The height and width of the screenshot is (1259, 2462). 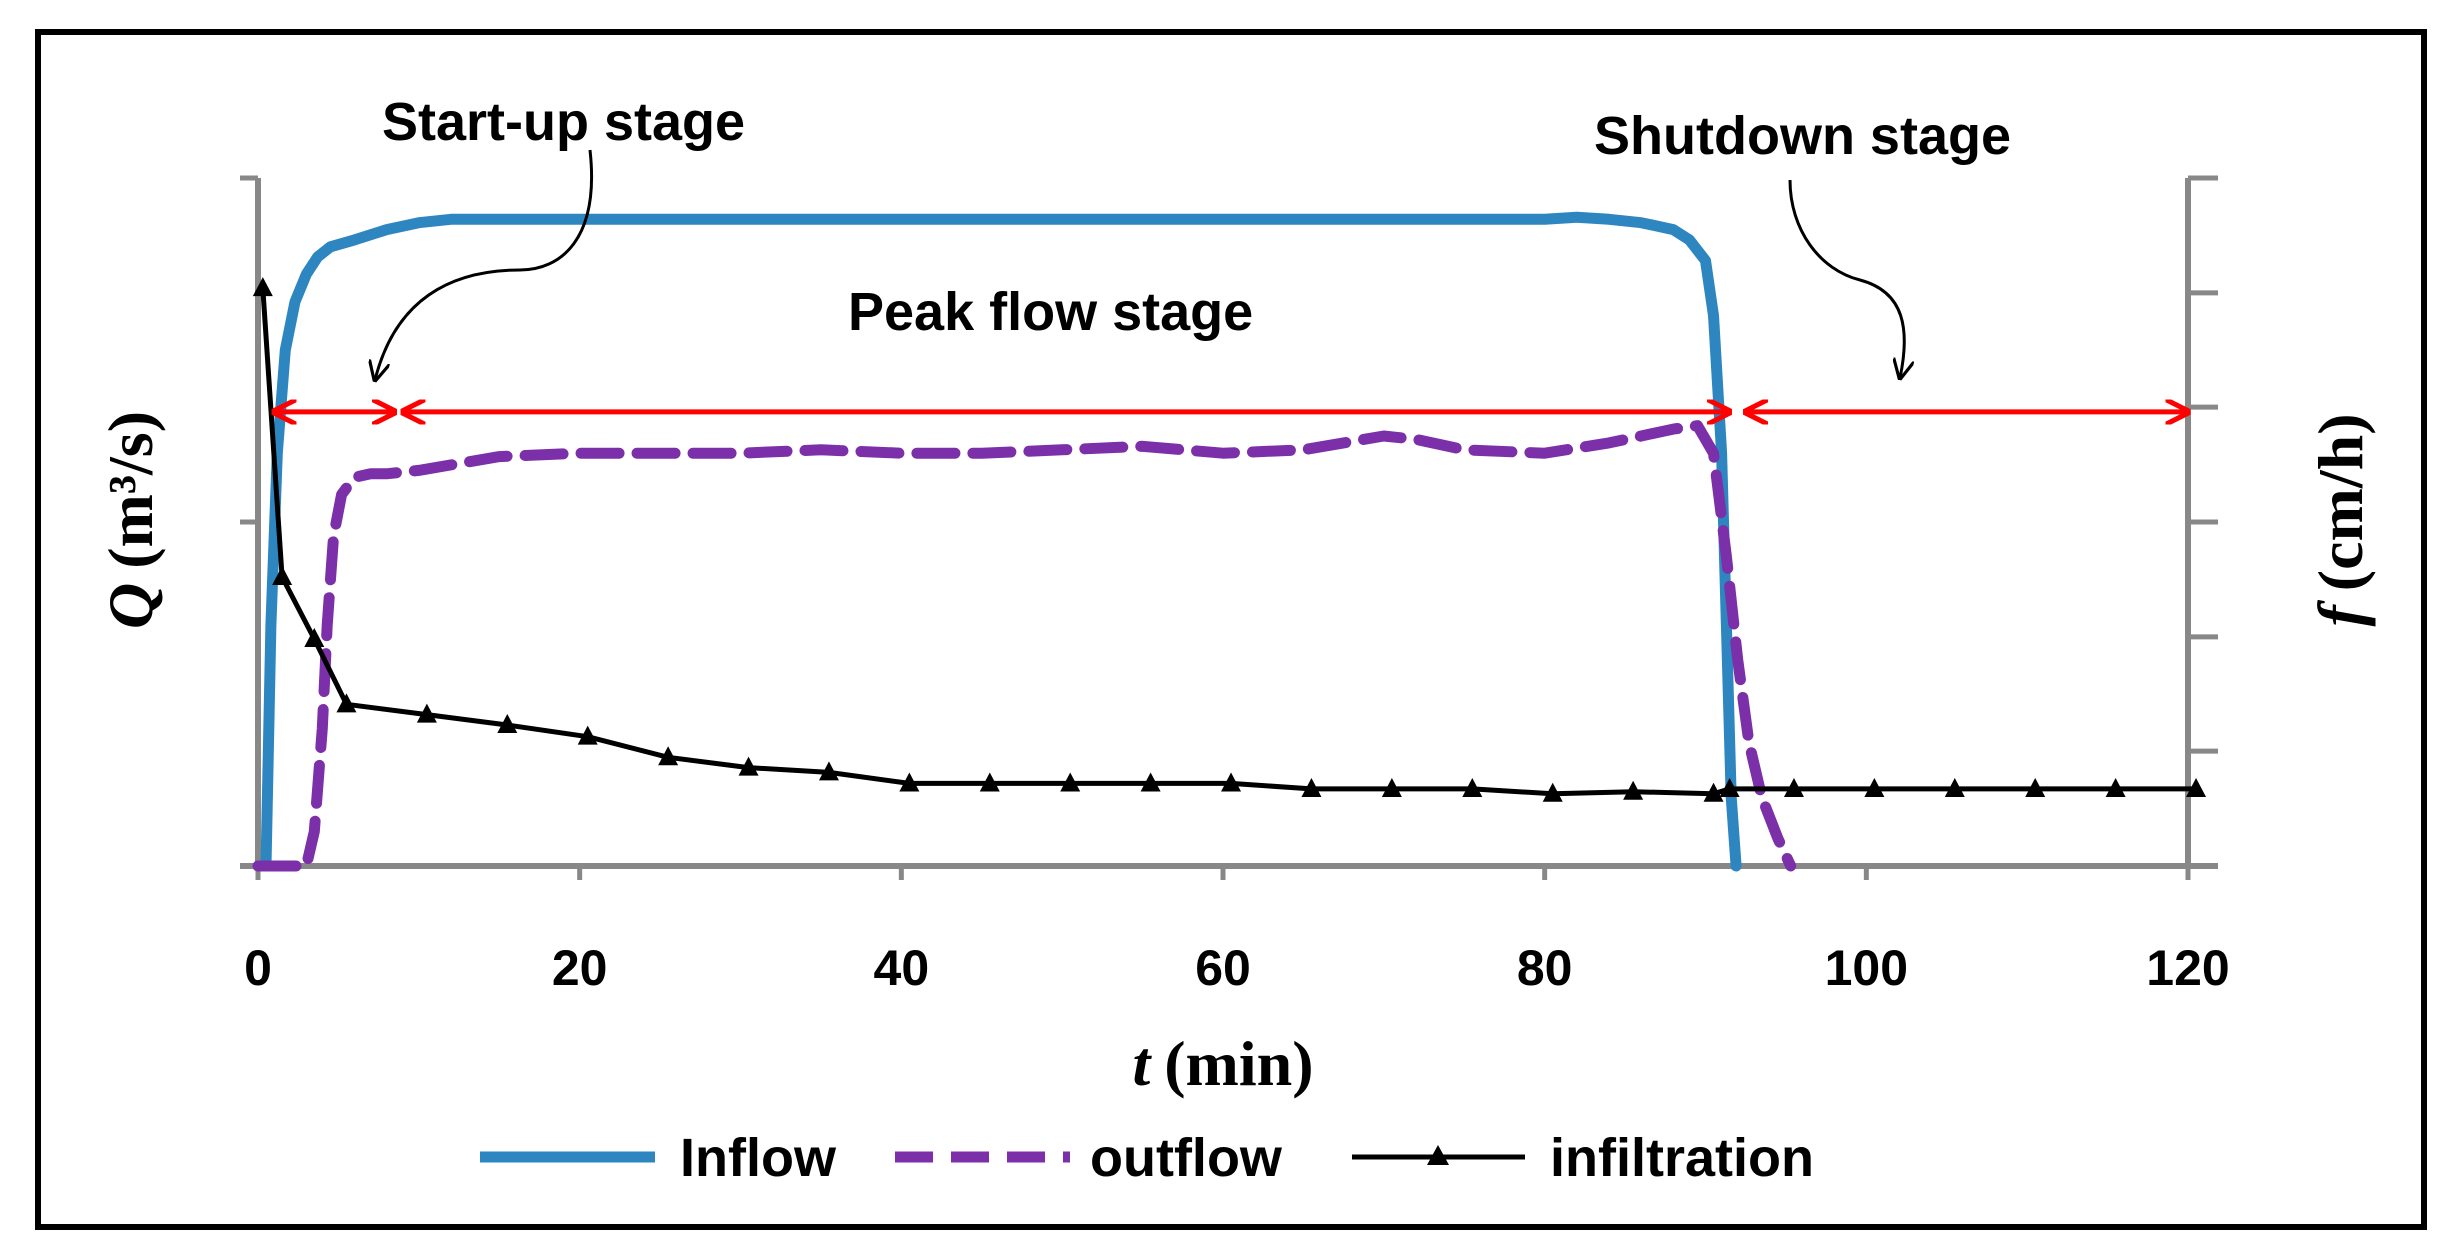 What do you see at coordinates (130, 490) in the screenshot?
I see `y-axis-unit: (m³/s)` at bounding box center [130, 490].